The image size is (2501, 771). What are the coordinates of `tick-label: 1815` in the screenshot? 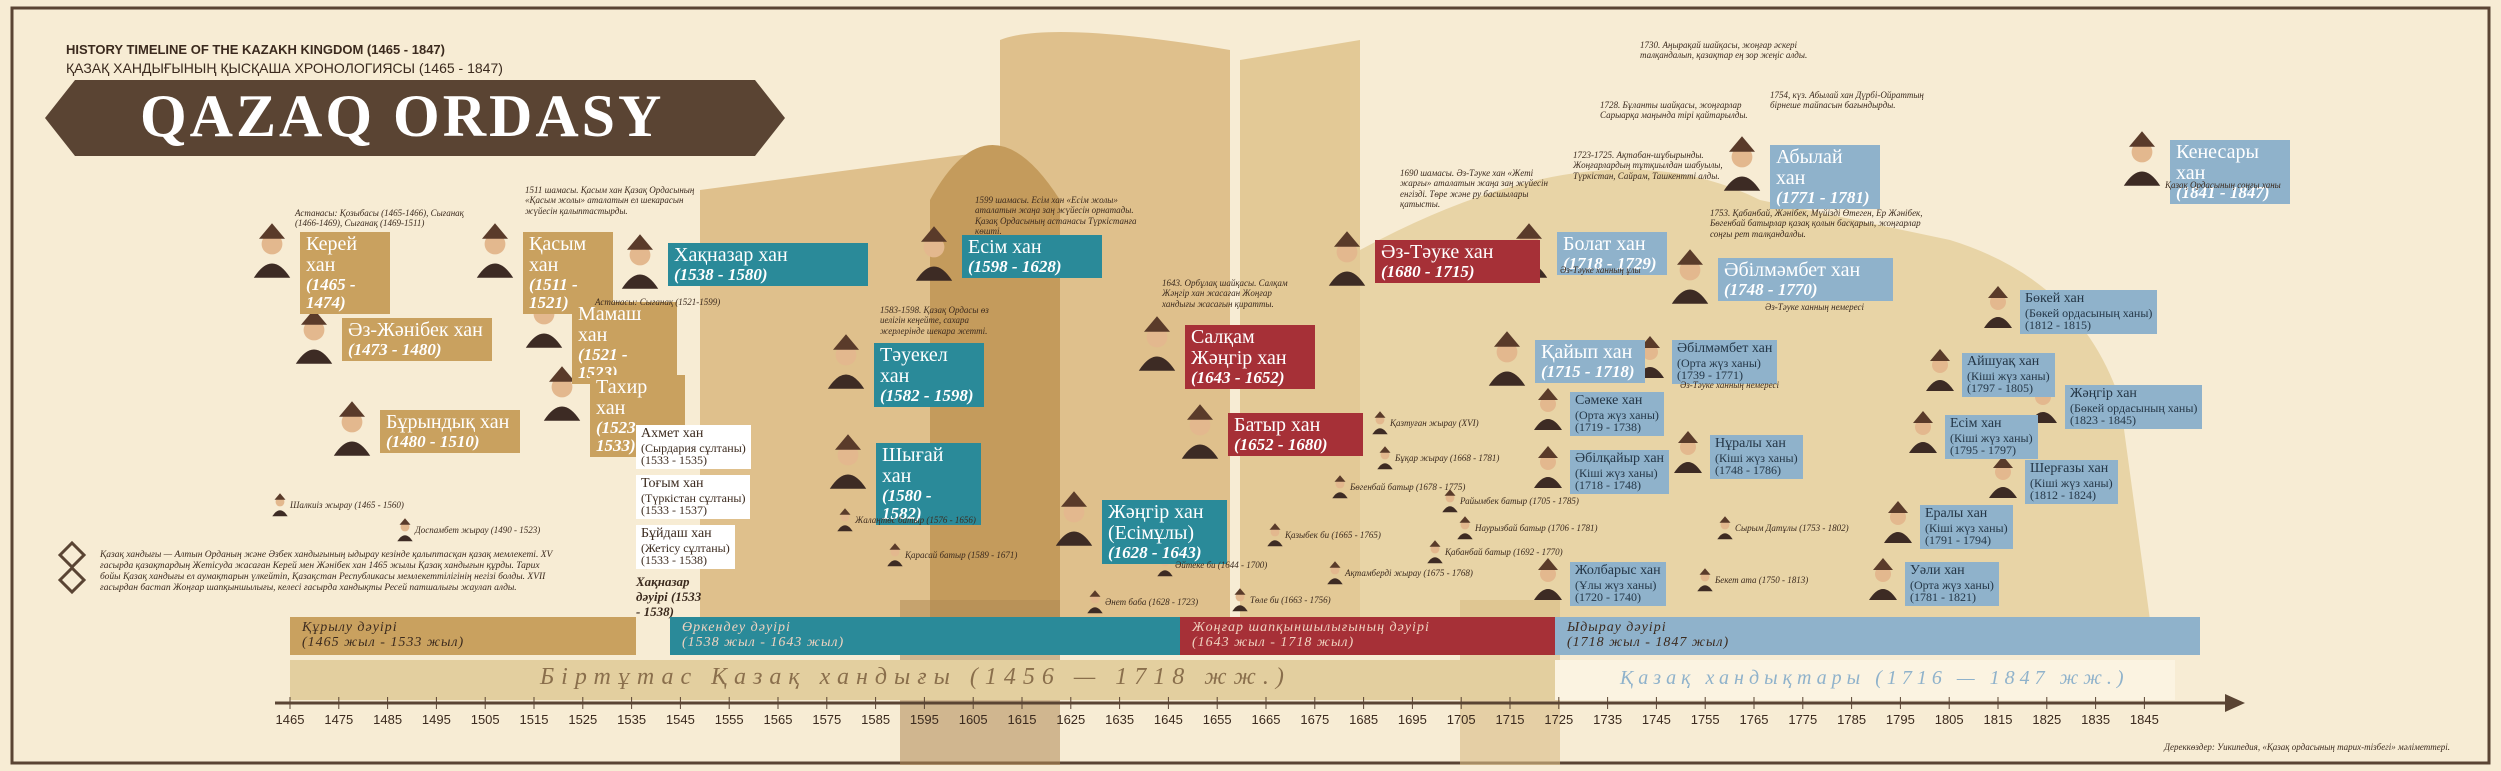 It's located at (1998, 719).